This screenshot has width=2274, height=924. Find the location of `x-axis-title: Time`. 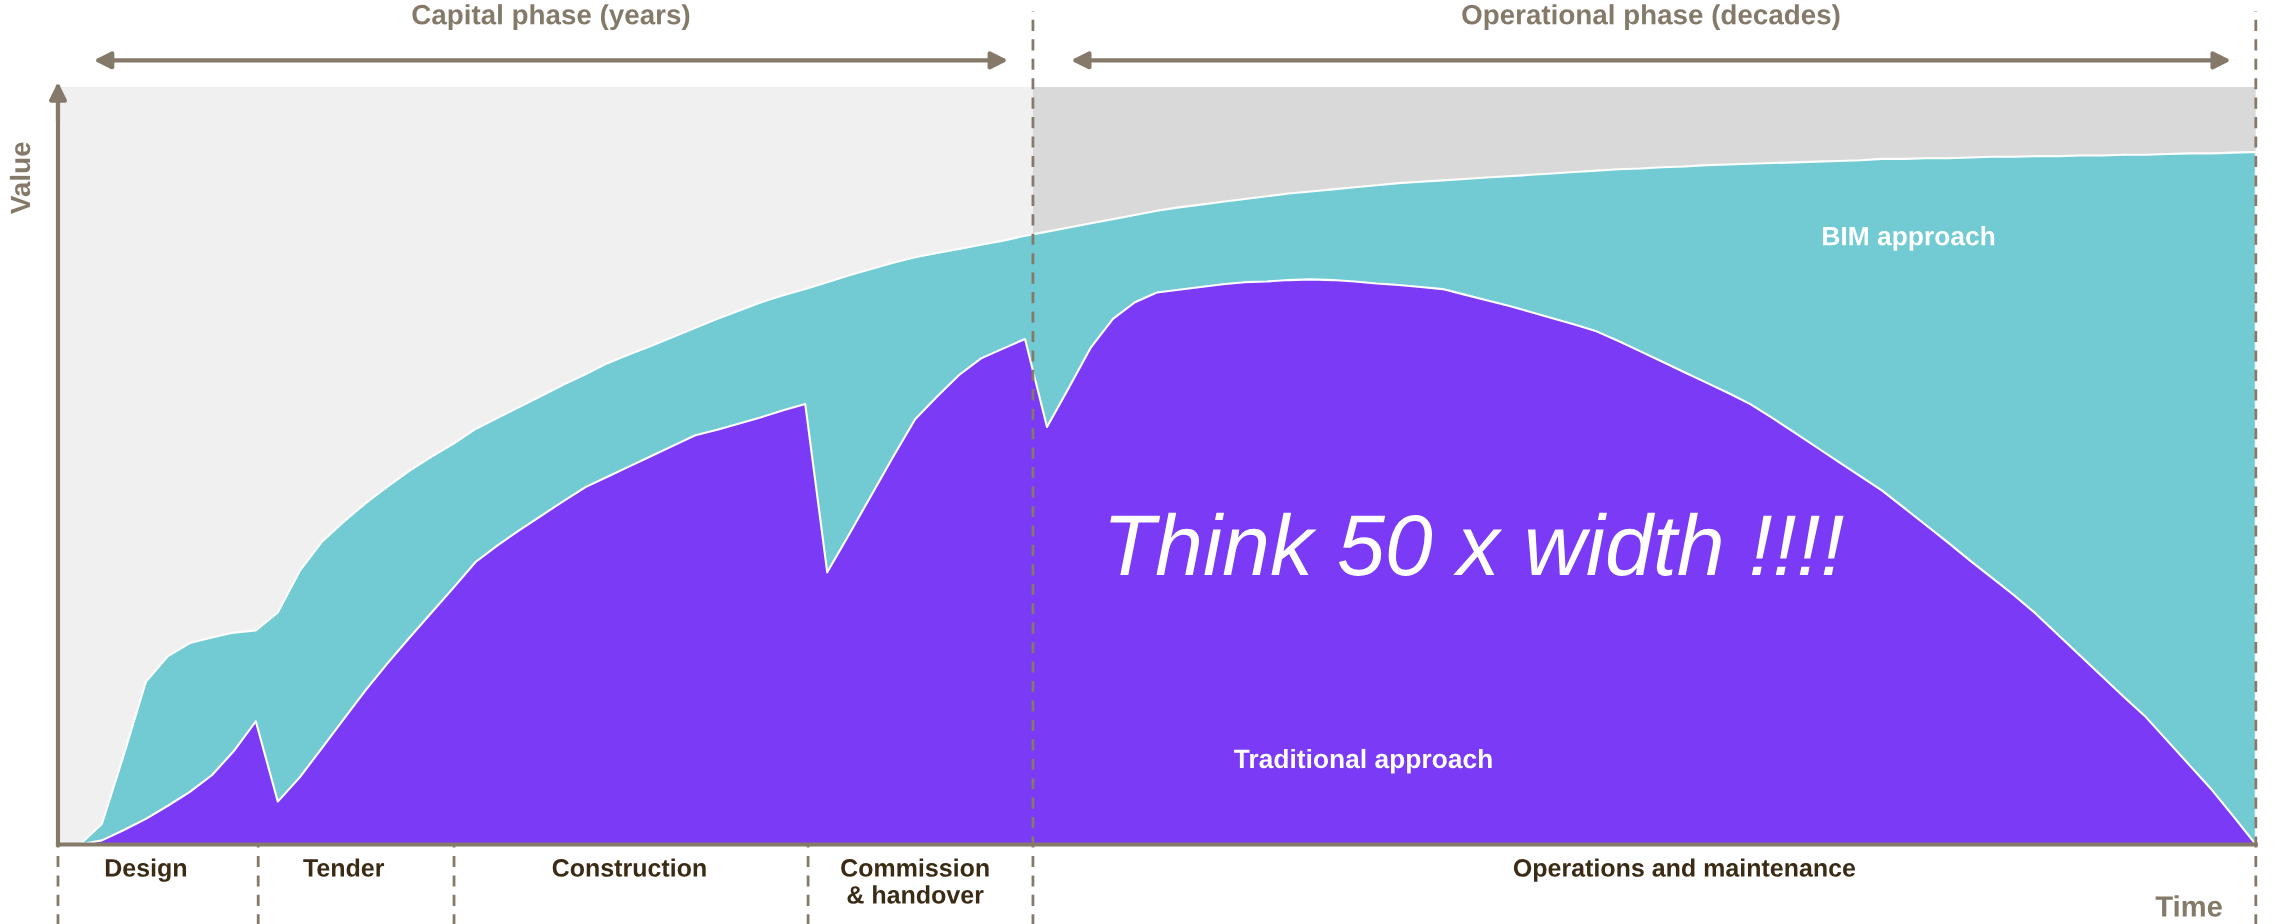

x-axis-title: Time is located at coordinates (2188, 906).